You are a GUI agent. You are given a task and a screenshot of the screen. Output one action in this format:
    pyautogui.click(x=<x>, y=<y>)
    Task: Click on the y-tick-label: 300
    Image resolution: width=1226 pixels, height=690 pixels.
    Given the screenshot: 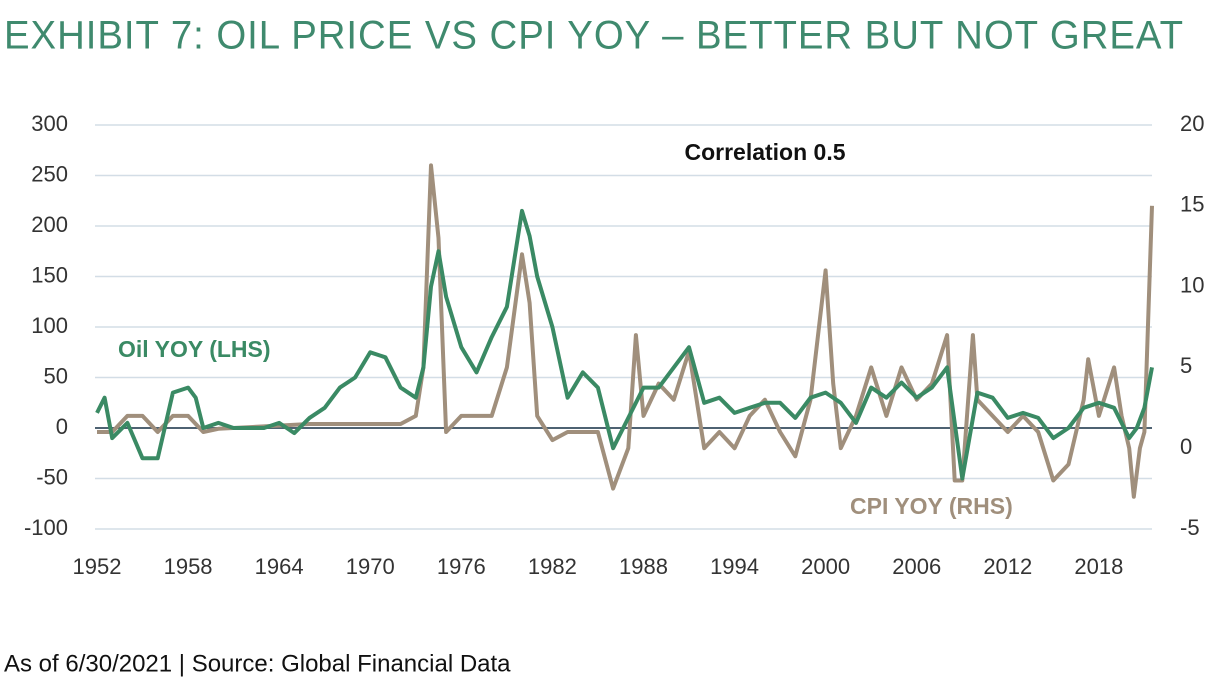 What is the action you would take?
    pyautogui.click(x=49, y=123)
    